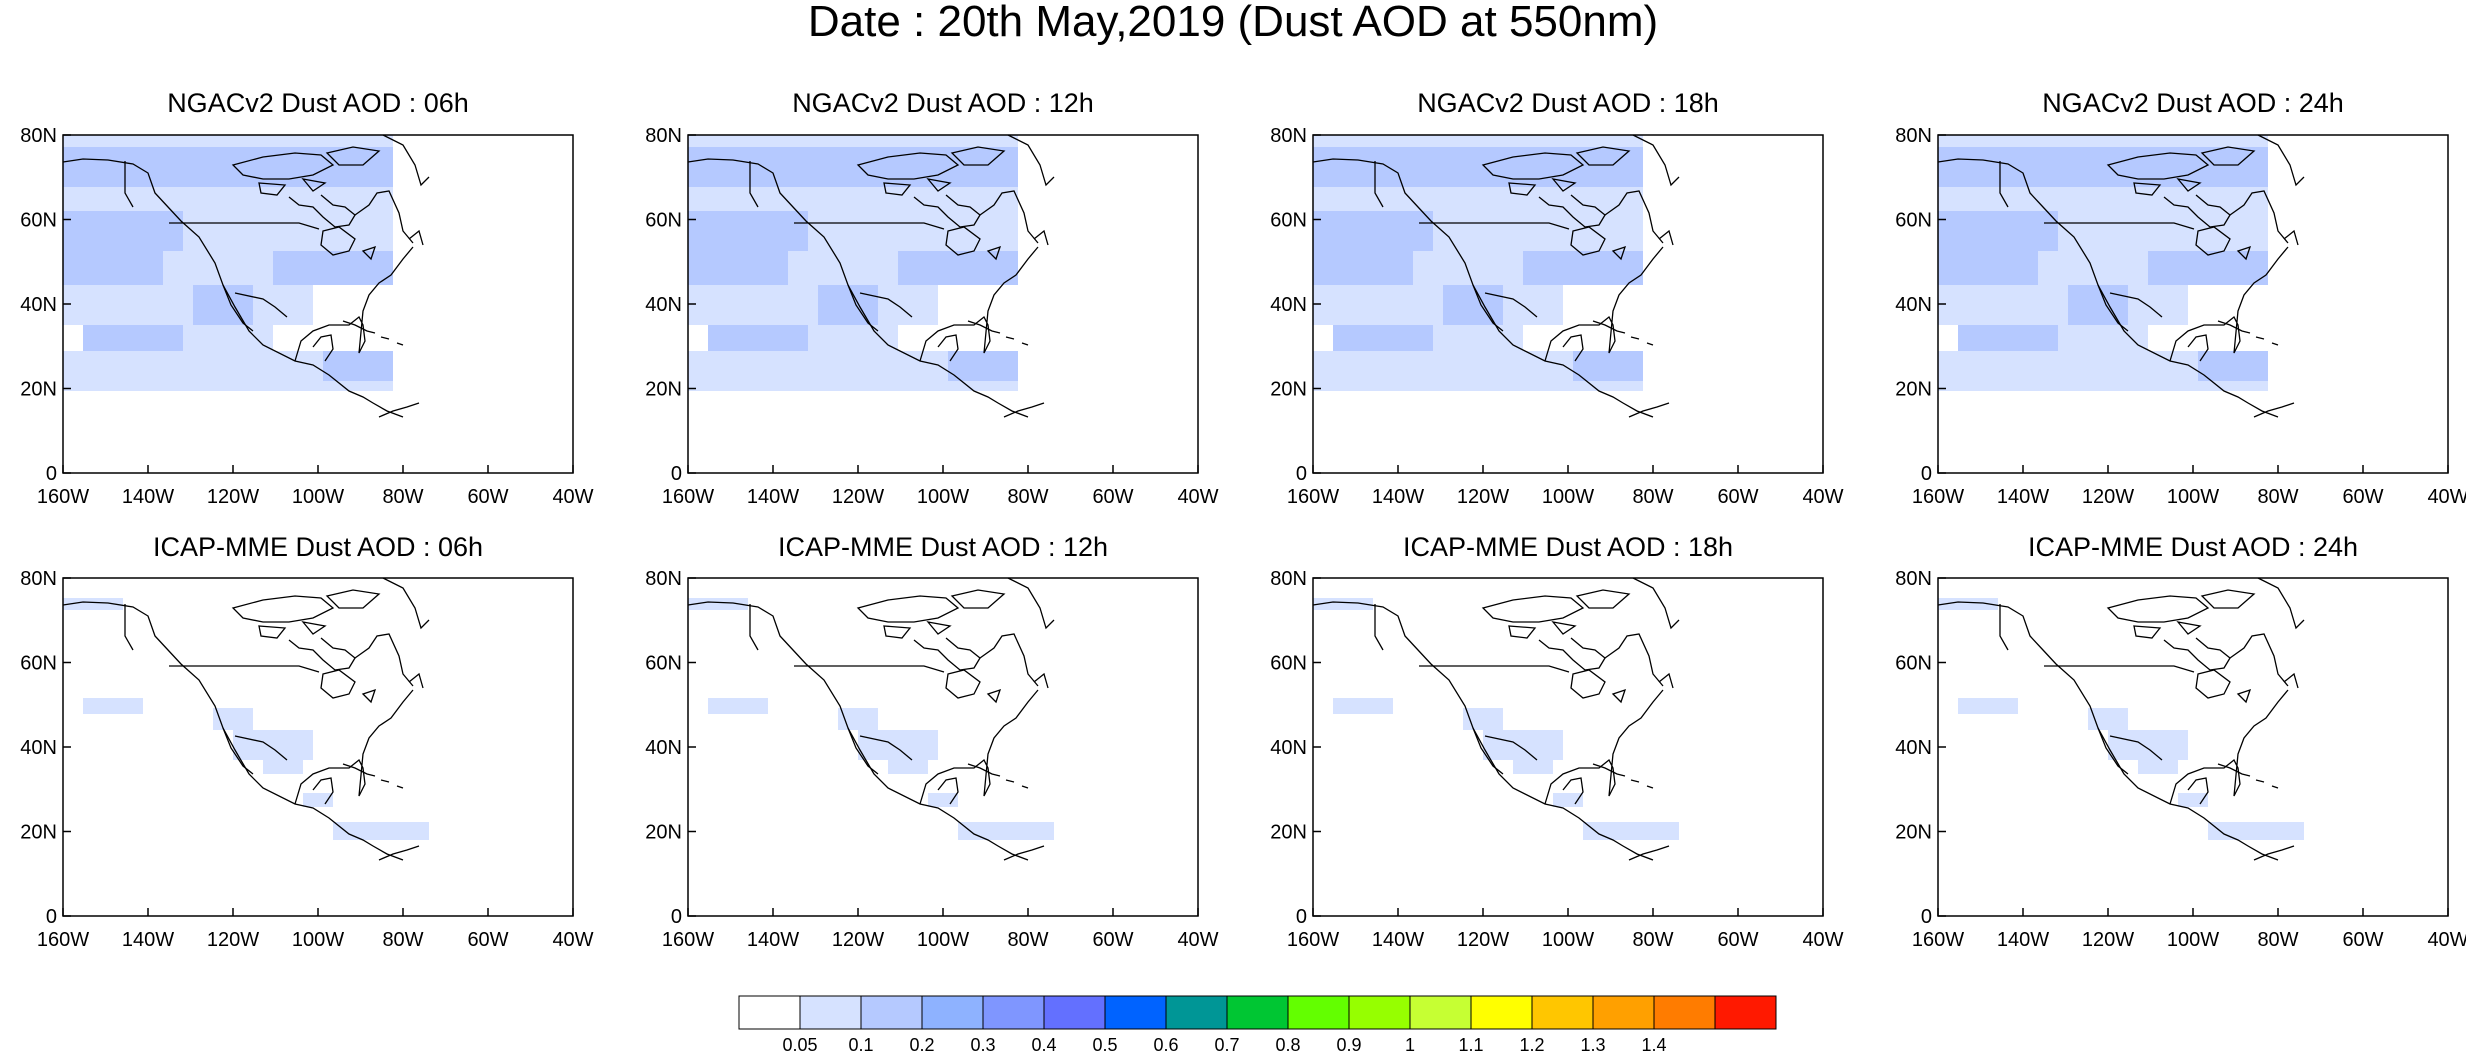 The width and height of the screenshot is (2466, 1056). Describe the element at coordinates (943, 103) in the screenshot. I see `panel-title-ngac-12h: NGACv2 Dust AOD : 12h` at that location.